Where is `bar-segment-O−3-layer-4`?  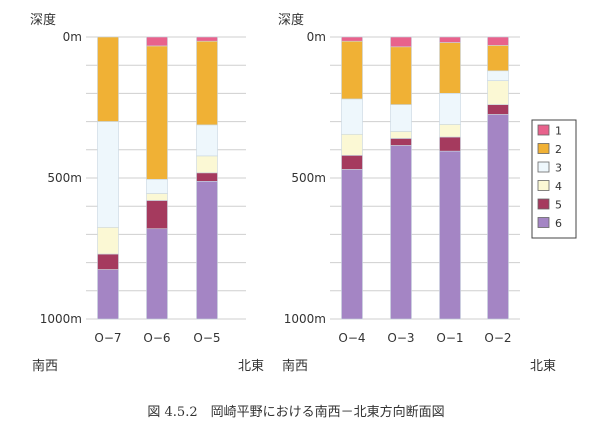 bar-segment-O−3-layer-4 is located at coordinates (401, 135).